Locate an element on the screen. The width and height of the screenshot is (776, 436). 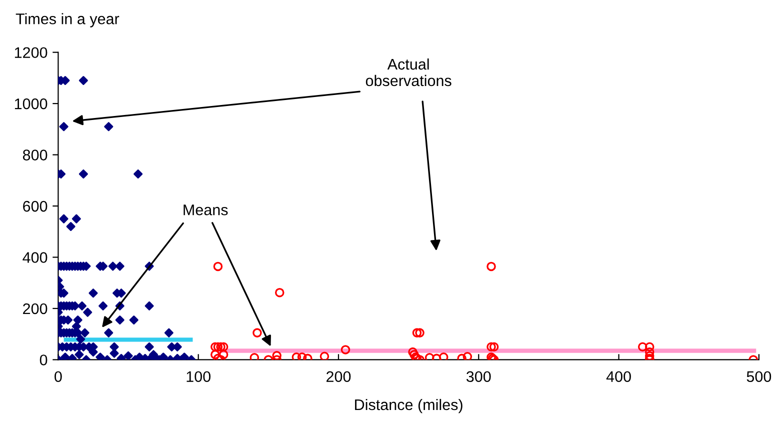
y-tick-label: 1200 is located at coordinates (31, 52).